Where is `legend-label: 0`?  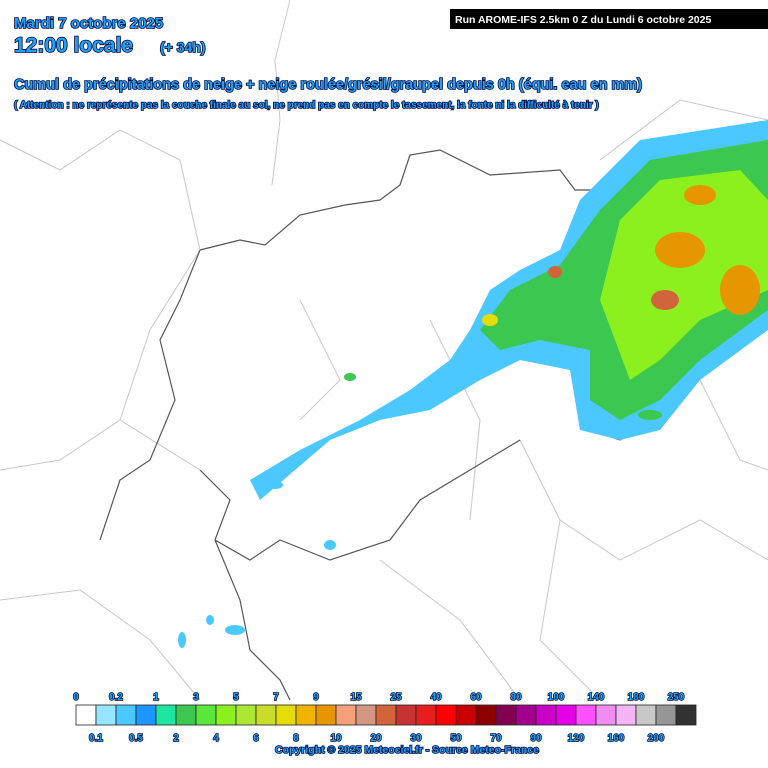 legend-label: 0 is located at coordinates (76, 697).